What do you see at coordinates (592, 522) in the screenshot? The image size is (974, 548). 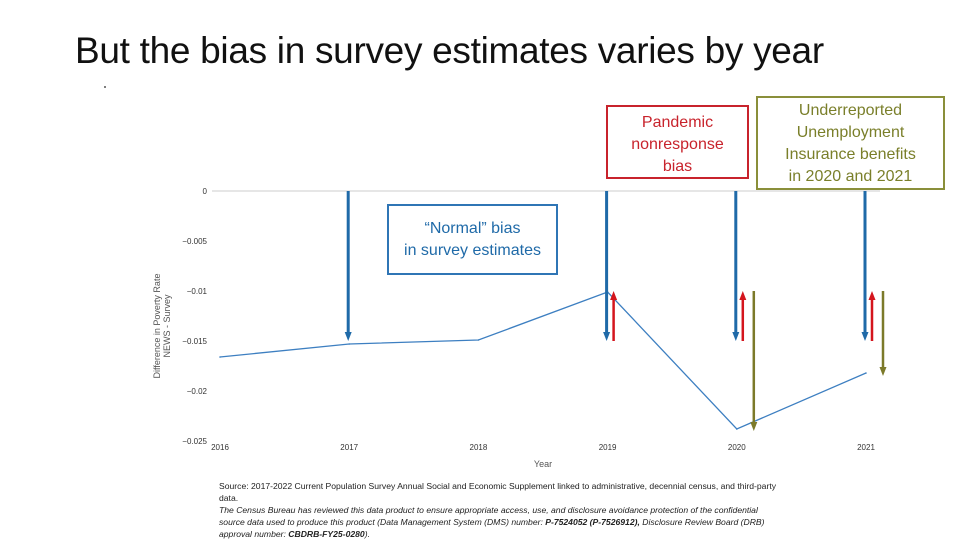 I see `dms-number: P-7524052 (P-7526912),` at bounding box center [592, 522].